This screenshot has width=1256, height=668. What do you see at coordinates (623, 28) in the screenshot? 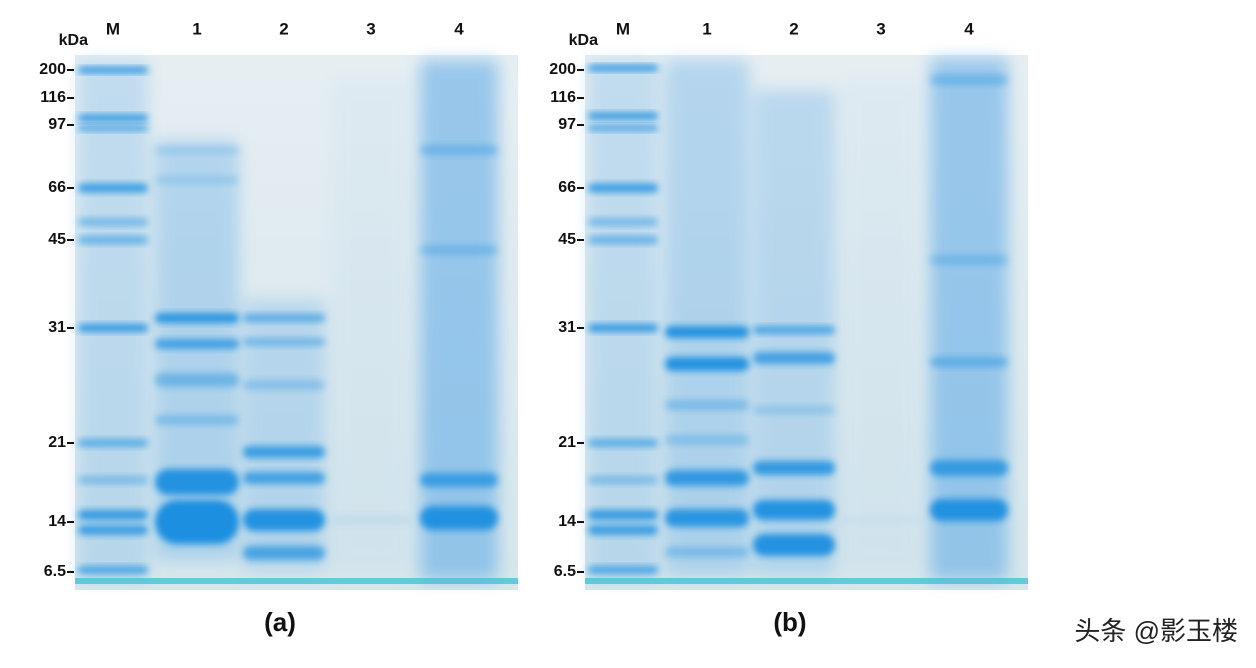
I see `lane-label: M` at bounding box center [623, 28].